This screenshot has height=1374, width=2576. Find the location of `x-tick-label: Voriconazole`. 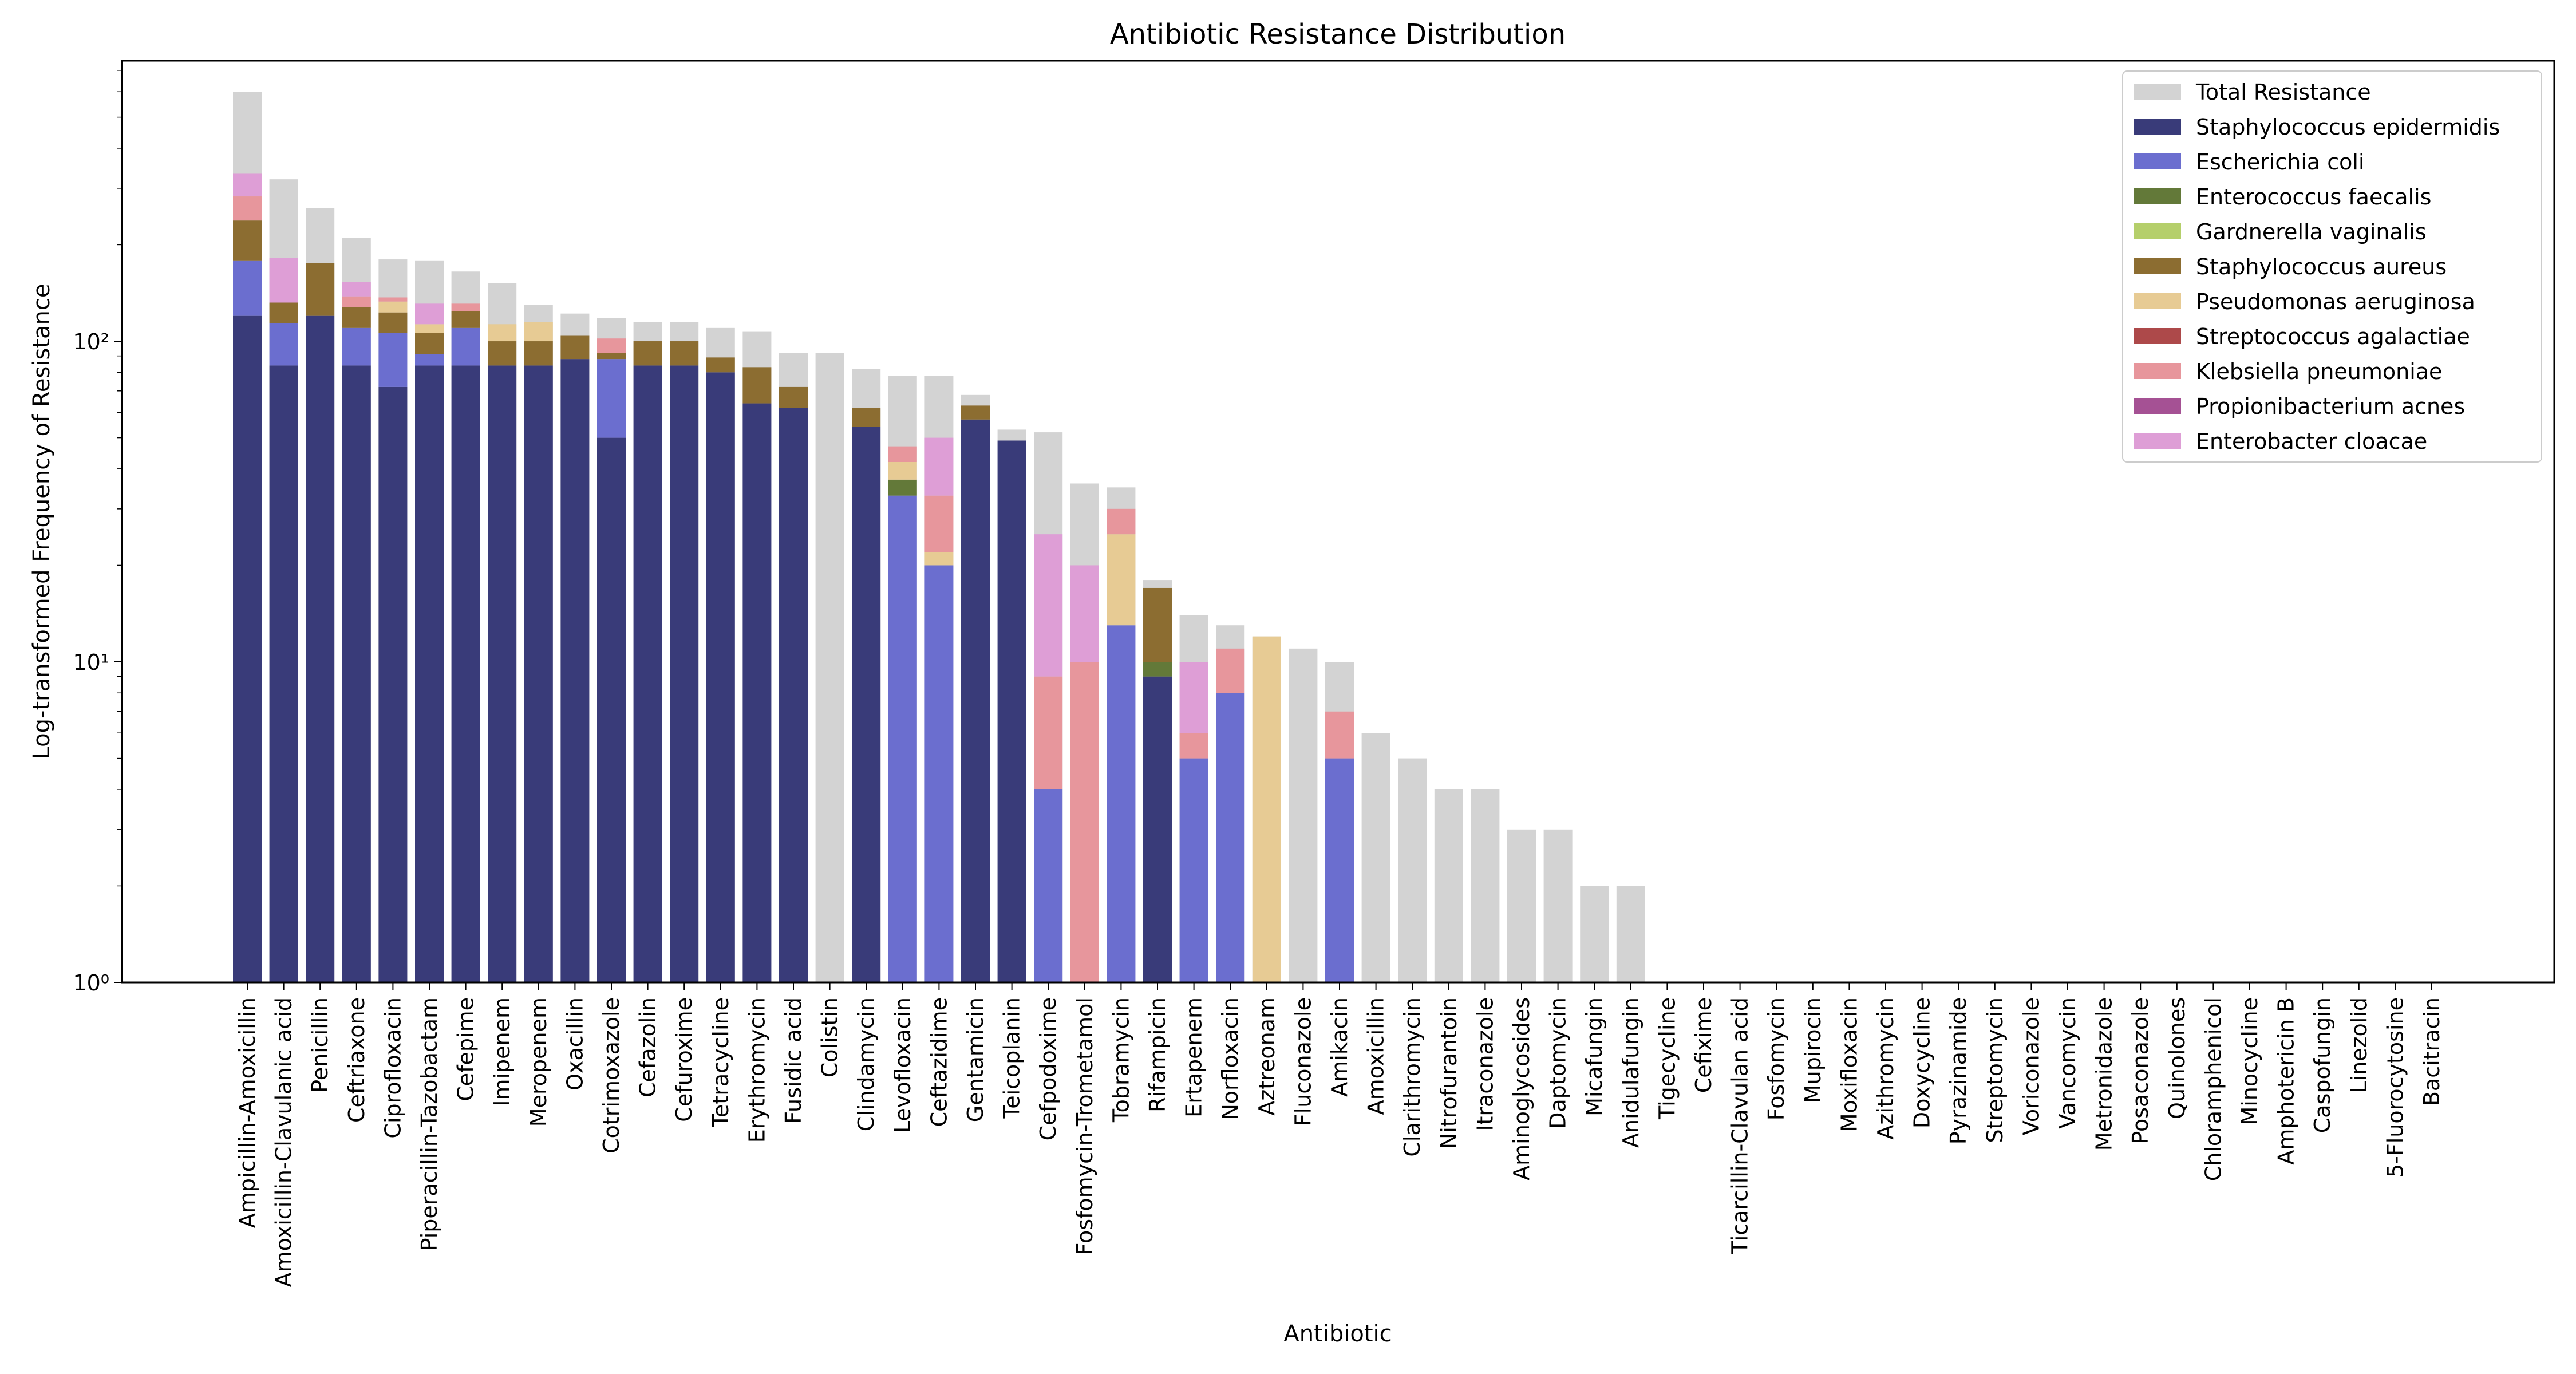

x-tick-label: Voriconazole is located at coordinates (2031, 1066).